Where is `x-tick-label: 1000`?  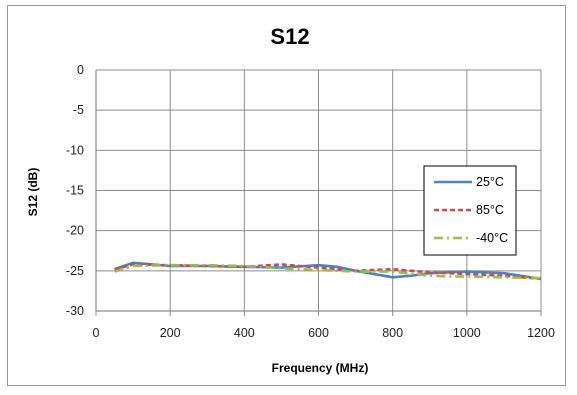
x-tick-label: 1000 is located at coordinates (467, 333).